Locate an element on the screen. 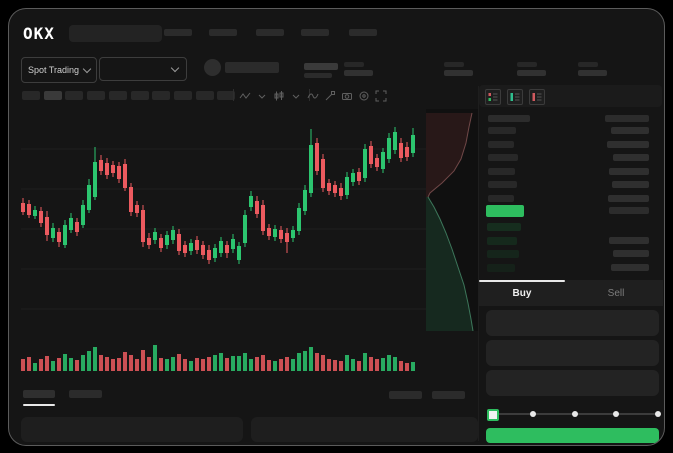  open-orders-panel-redacted is located at coordinates (132, 429).